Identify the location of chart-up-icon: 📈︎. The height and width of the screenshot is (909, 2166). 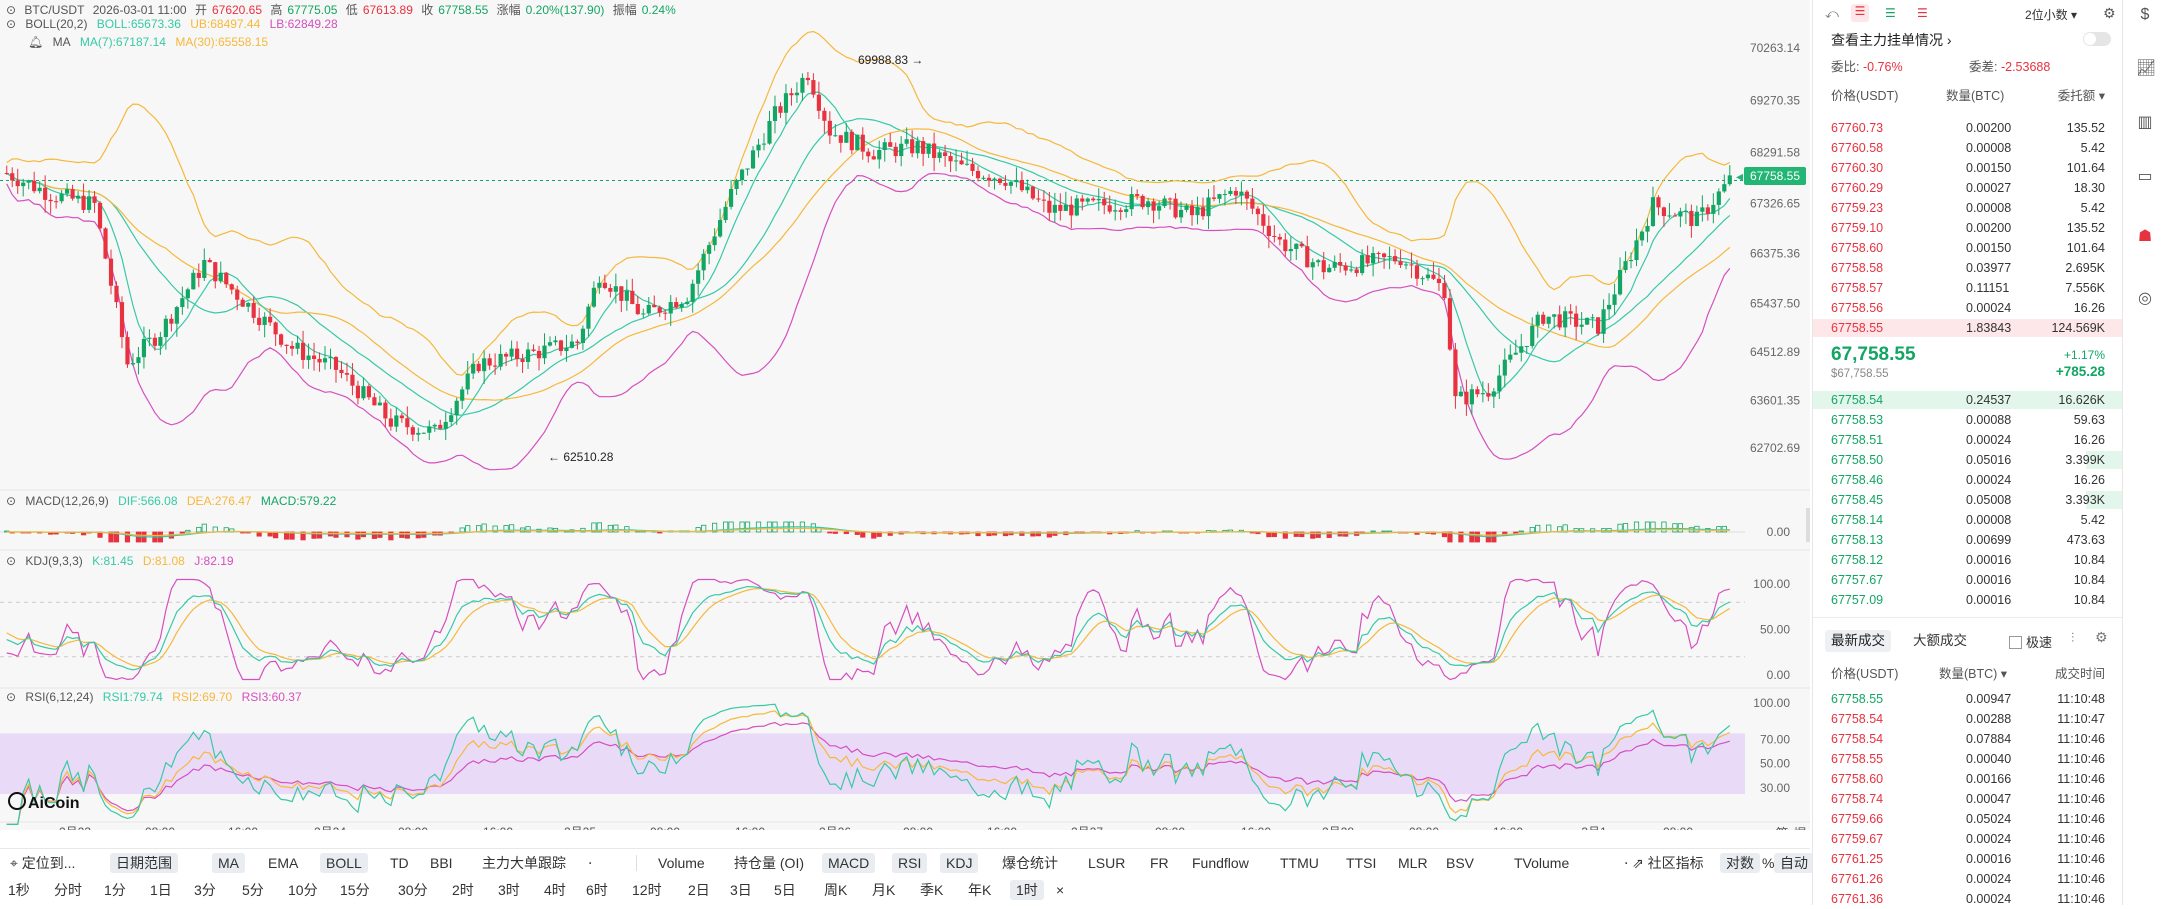
(2146, 68).